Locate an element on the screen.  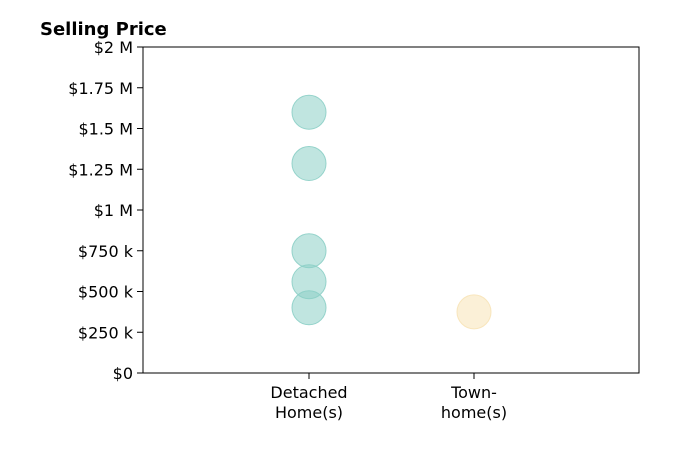
y-tick-label: $250 k is located at coordinates (106, 332).